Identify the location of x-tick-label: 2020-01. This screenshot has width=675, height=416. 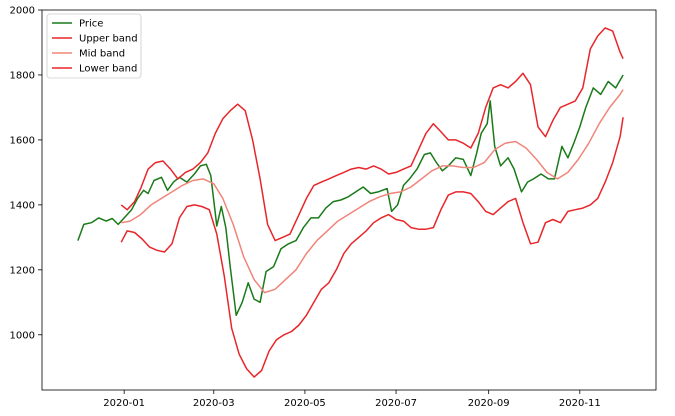
(124, 403).